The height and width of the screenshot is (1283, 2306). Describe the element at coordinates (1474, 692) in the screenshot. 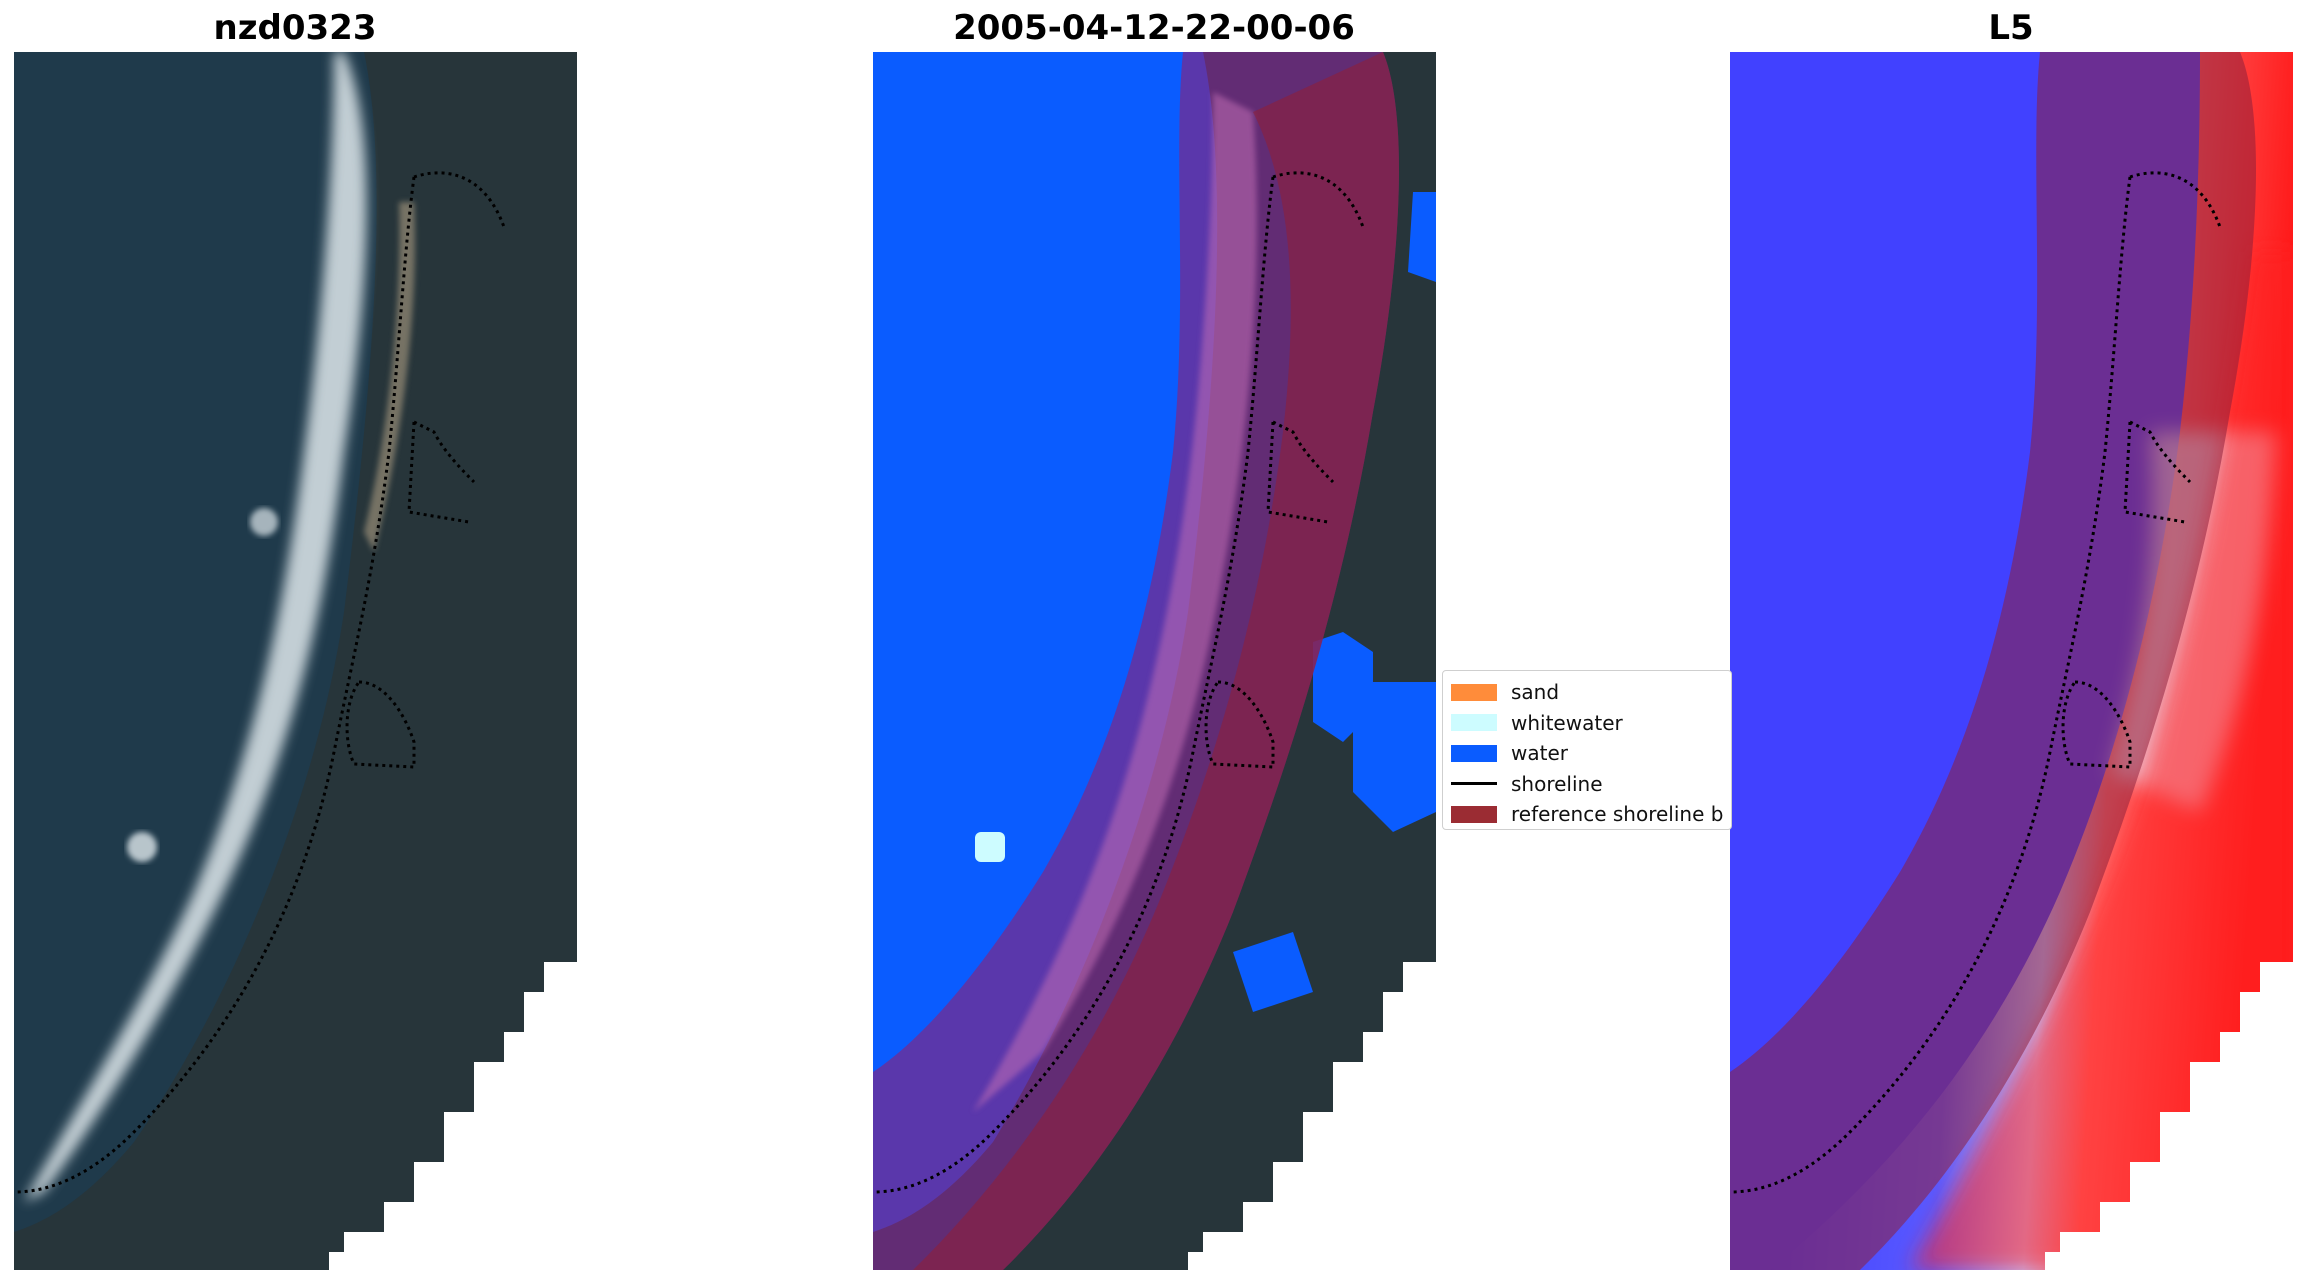

I see `sand-swatch` at that location.